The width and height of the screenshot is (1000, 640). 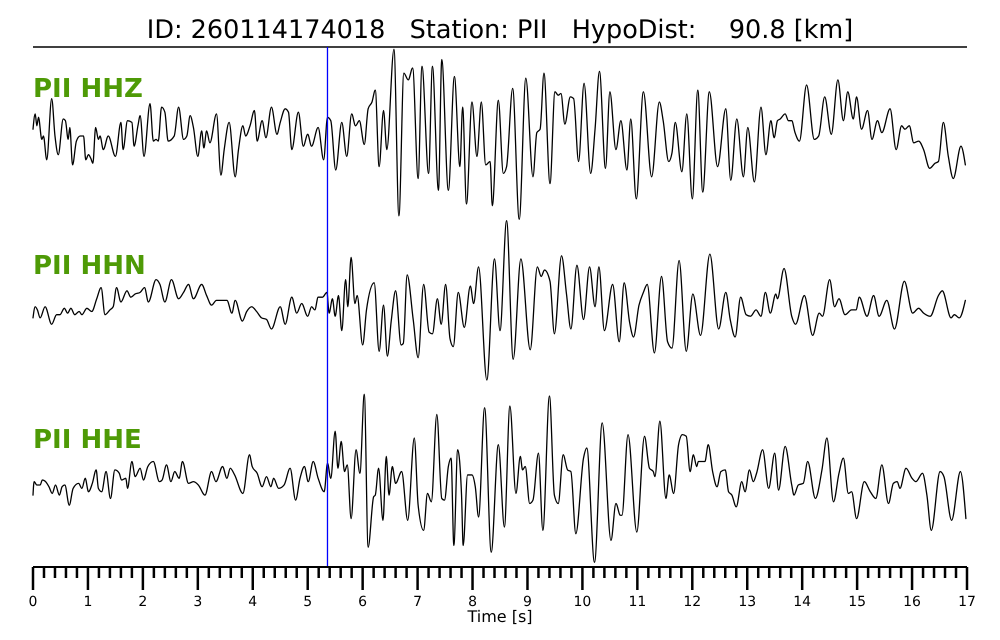 What do you see at coordinates (637, 602) in the screenshot?
I see `x-tick-label: 11` at bounding box center [637, 602].